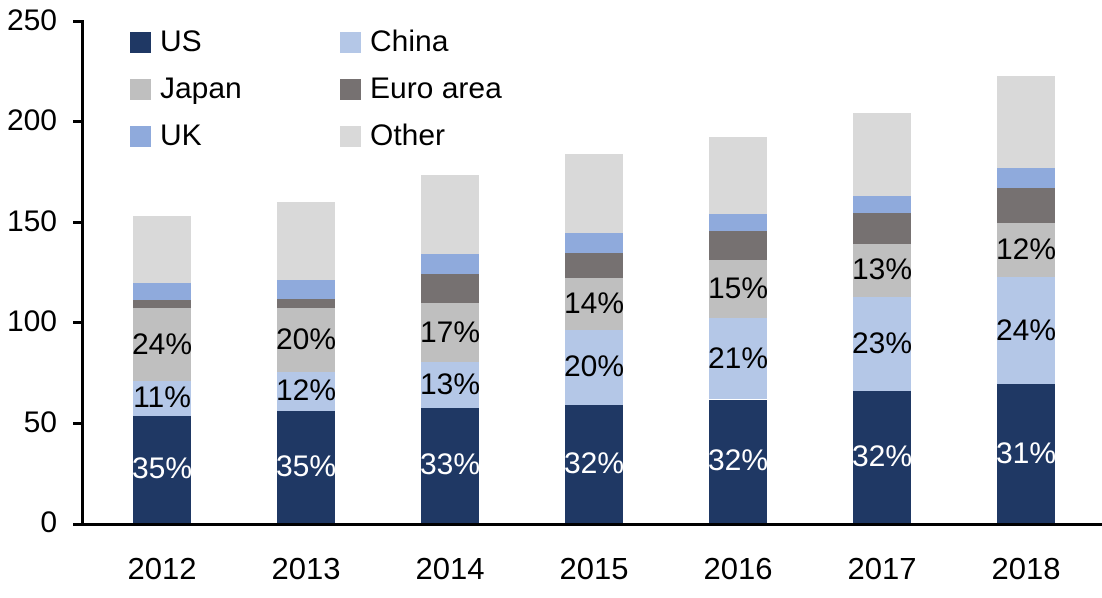  I want to click on bar-2012: 35% 11% 24%, so click(162, 261).